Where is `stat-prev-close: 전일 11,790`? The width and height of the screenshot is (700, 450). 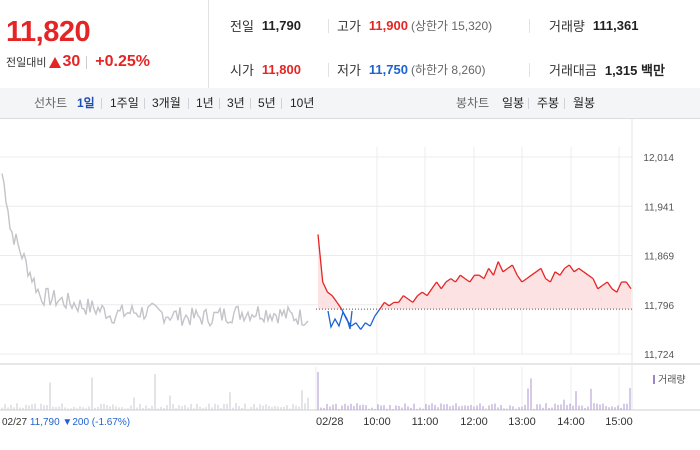
stat-prev-close: 전일 11,790 is located at coordinates (265, 25).